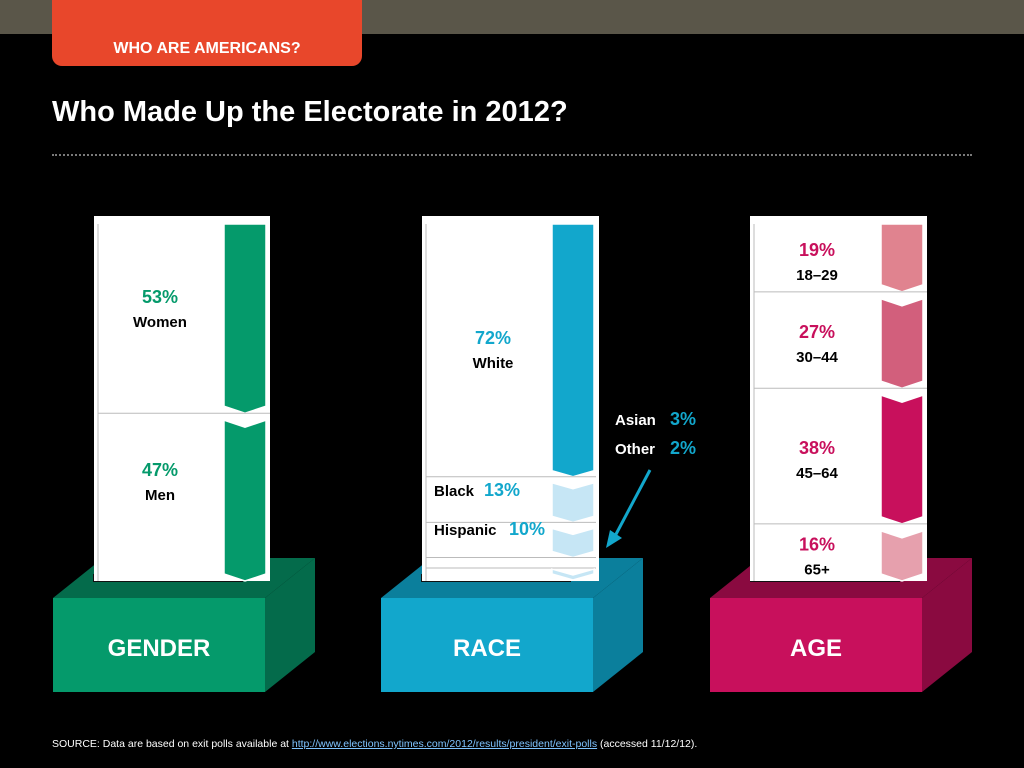 The width and height of the screenshot is (1024, 768). I want to click on page-title: Who Made Up the Electorate in 2012?, so click(310, 112).